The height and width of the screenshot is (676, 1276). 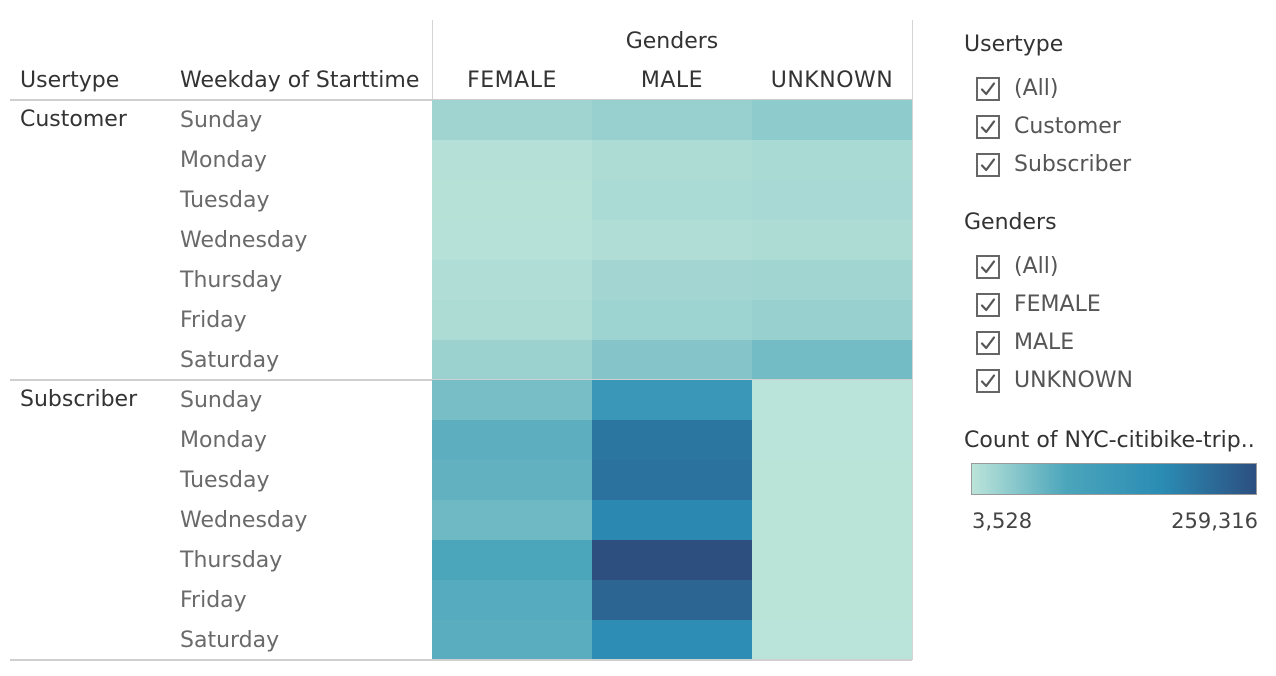 What do you see at coordinates (512, 80) in the screenshot?
I see `gender-header-female: FEMALE` at bounding box center [512, 80].